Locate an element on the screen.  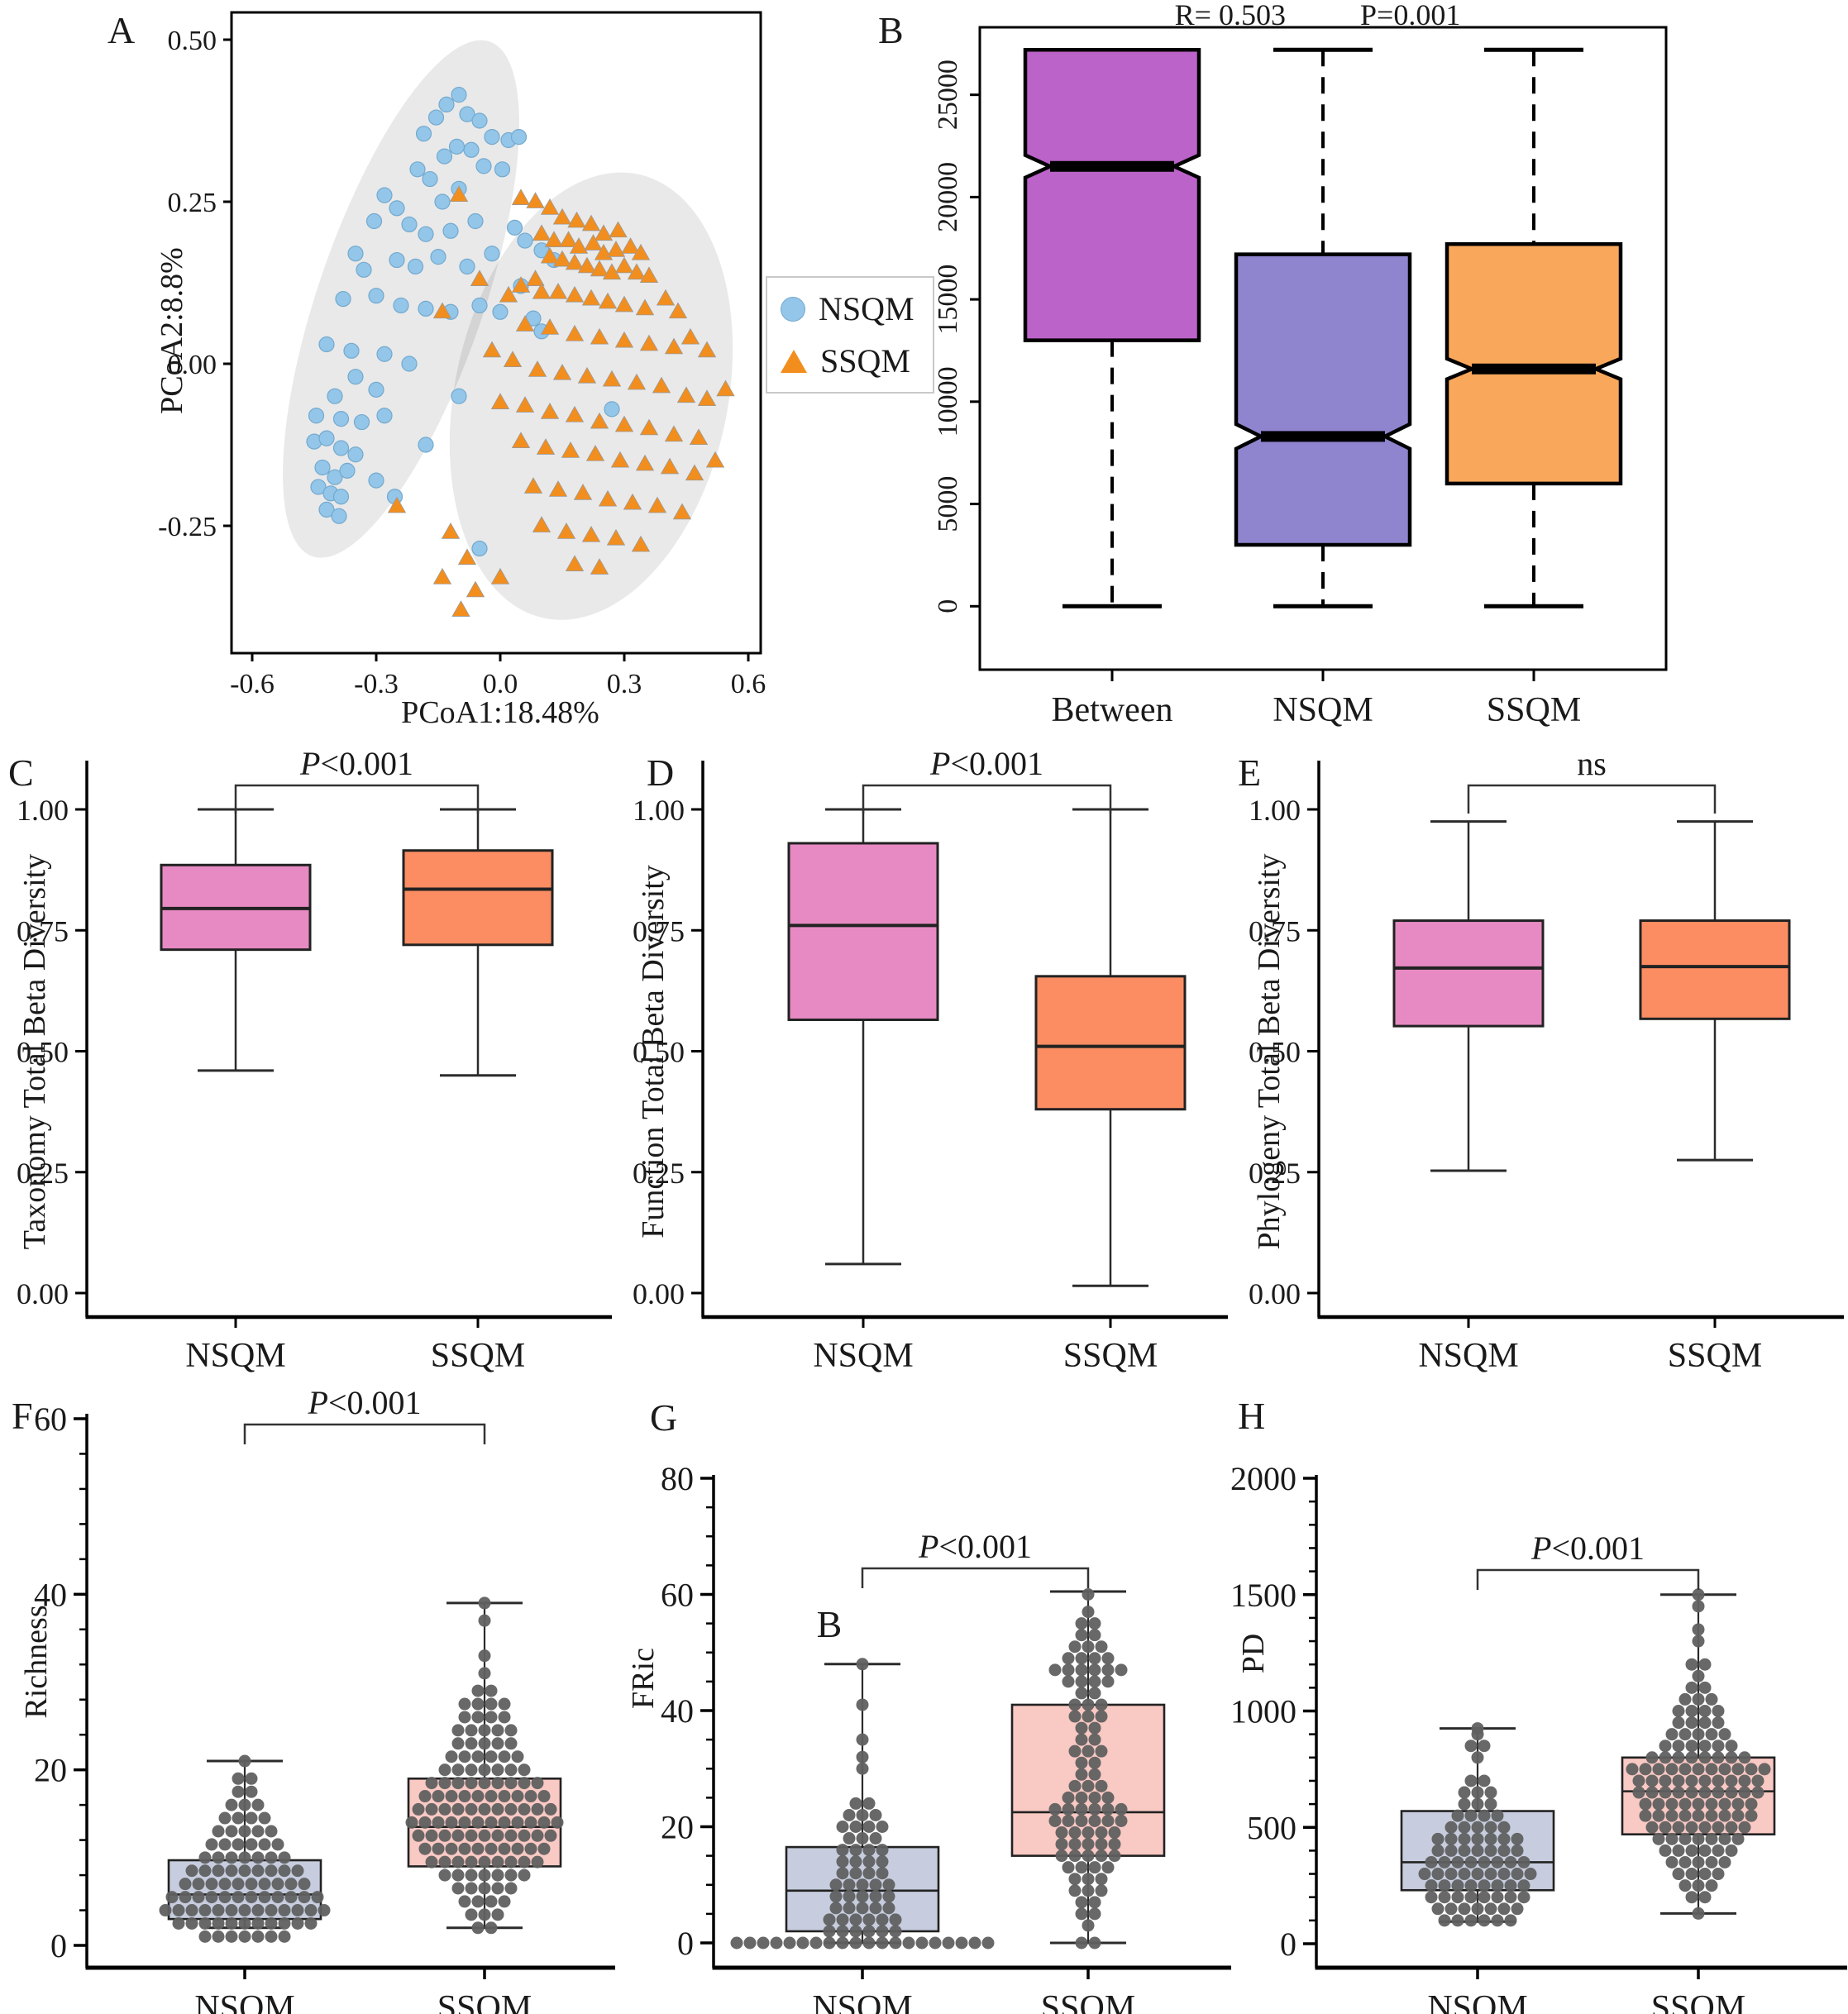
legend: NSQM SSQM is located at coordinates (850, 335).